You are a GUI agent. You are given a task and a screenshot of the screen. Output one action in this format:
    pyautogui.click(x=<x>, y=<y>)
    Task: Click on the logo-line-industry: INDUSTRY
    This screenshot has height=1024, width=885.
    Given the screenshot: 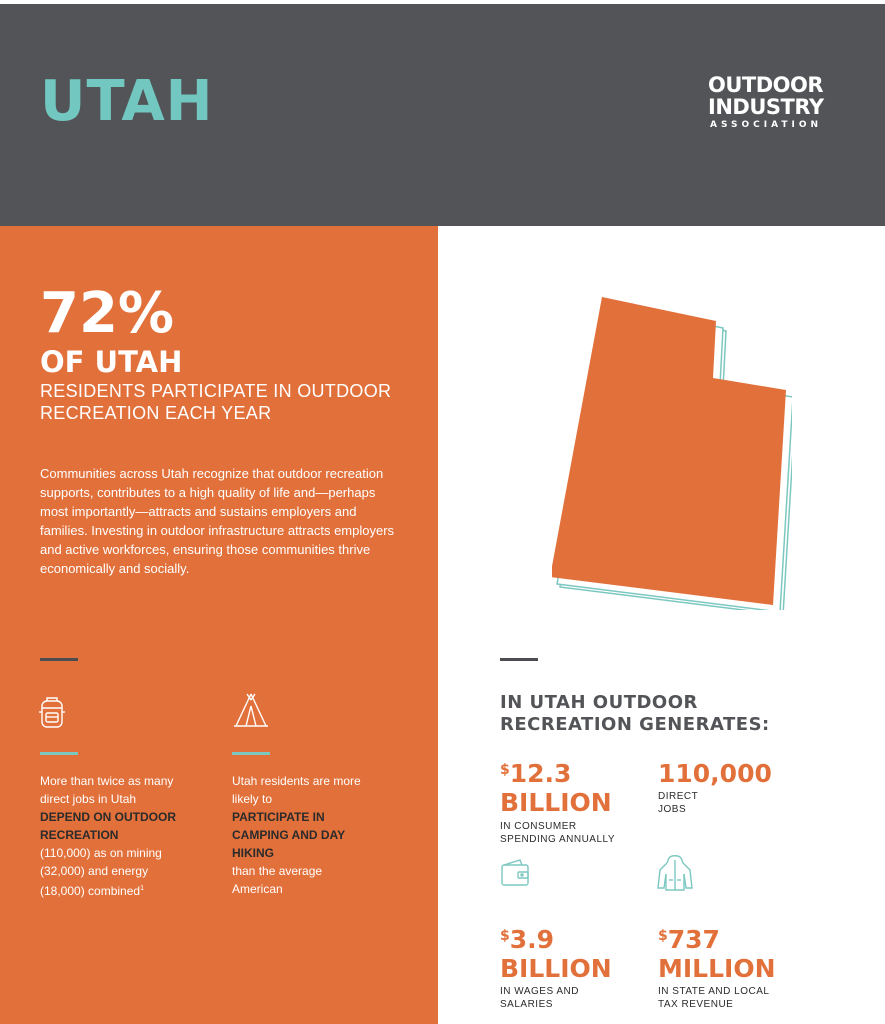 What is the action you would take?
    pyautogui.click(x=766, y=107)
    